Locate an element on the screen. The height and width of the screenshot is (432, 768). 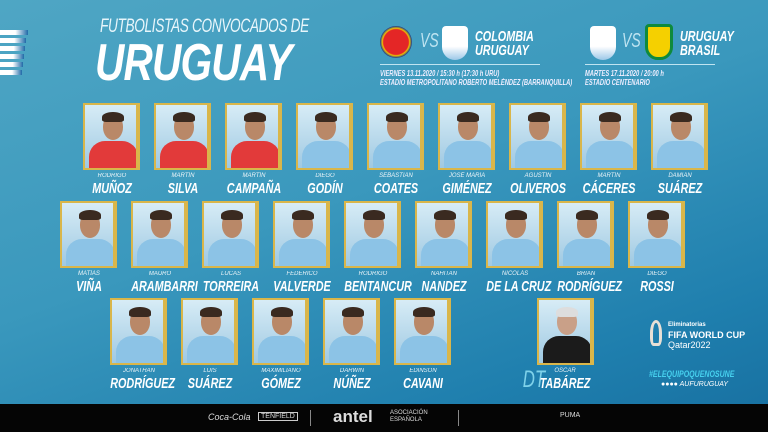
player-name: RODRIGO MUÑOZ is located at coordinates (112, 185).